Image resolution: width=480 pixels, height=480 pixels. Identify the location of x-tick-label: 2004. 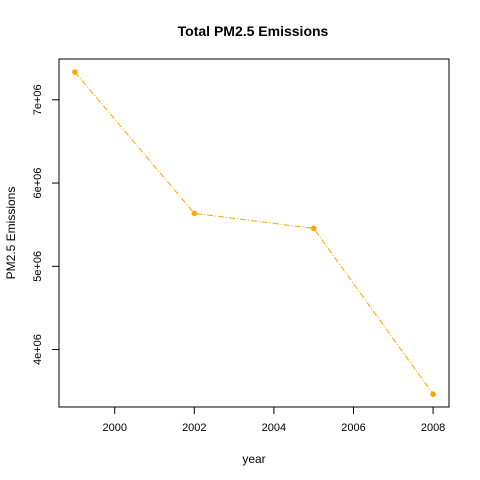
(274, 428).